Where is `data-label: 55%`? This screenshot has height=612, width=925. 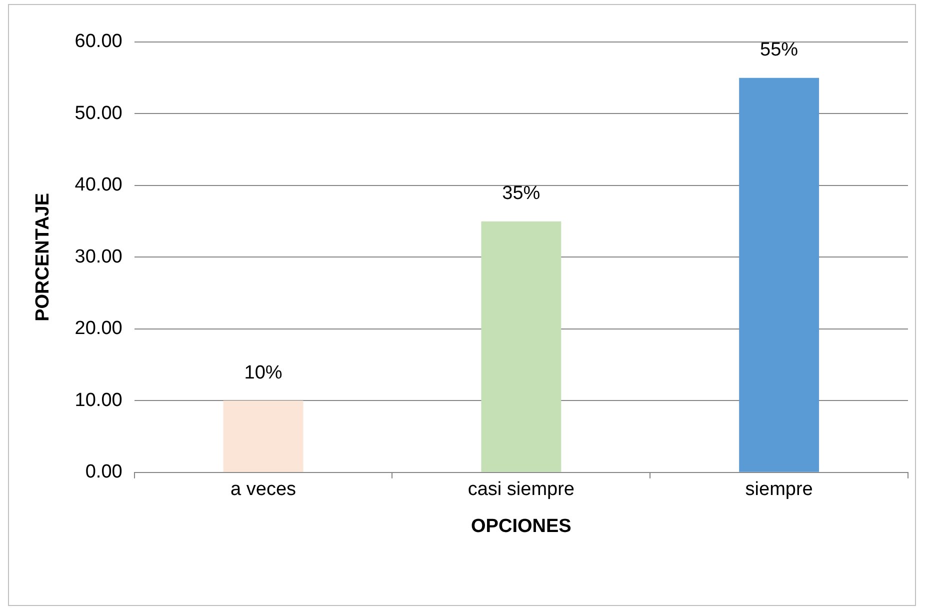
data-label: 55% is located at coordinates (779, 50).